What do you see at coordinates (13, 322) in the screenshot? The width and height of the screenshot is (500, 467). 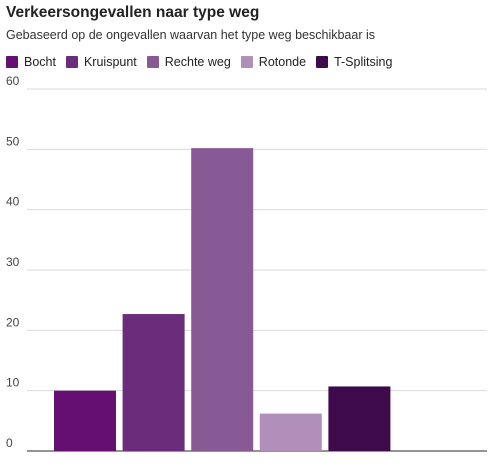 I see `y-tick-label: 20` at bounding box center [13, 322].